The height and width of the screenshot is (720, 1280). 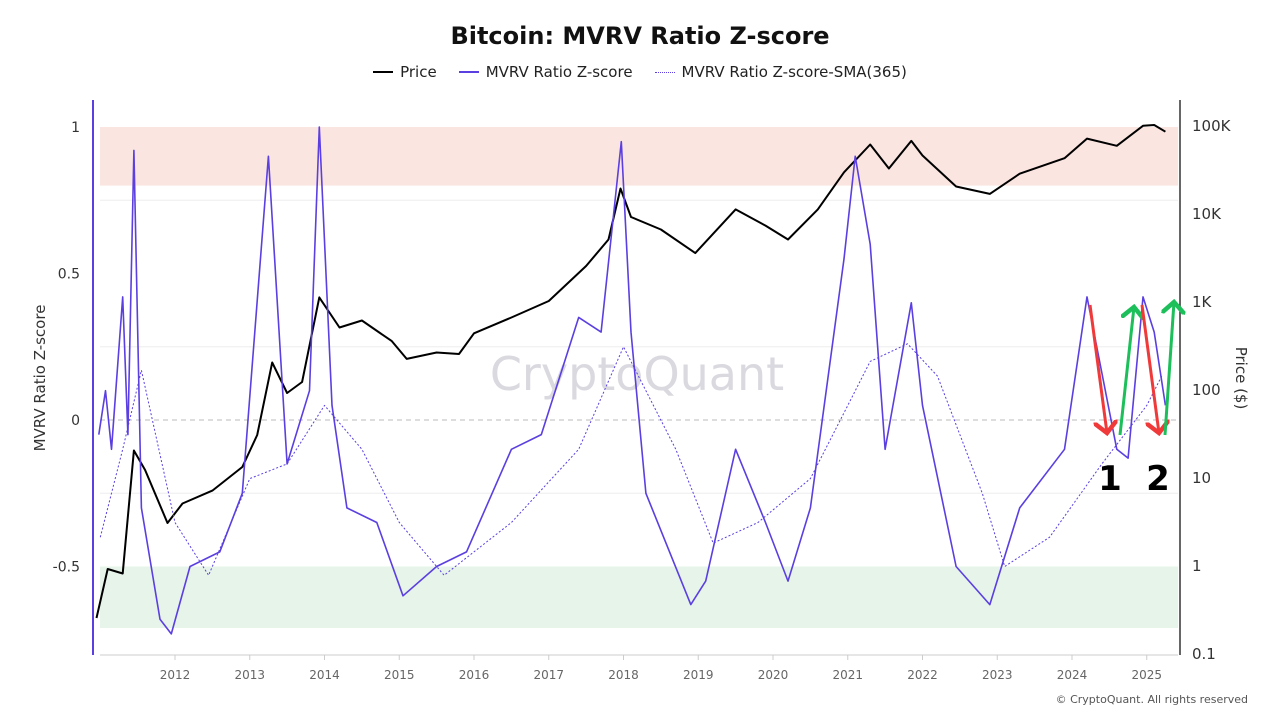 I want to click on y-right-tick-label: 0.1, so click(x=1204, y=654).